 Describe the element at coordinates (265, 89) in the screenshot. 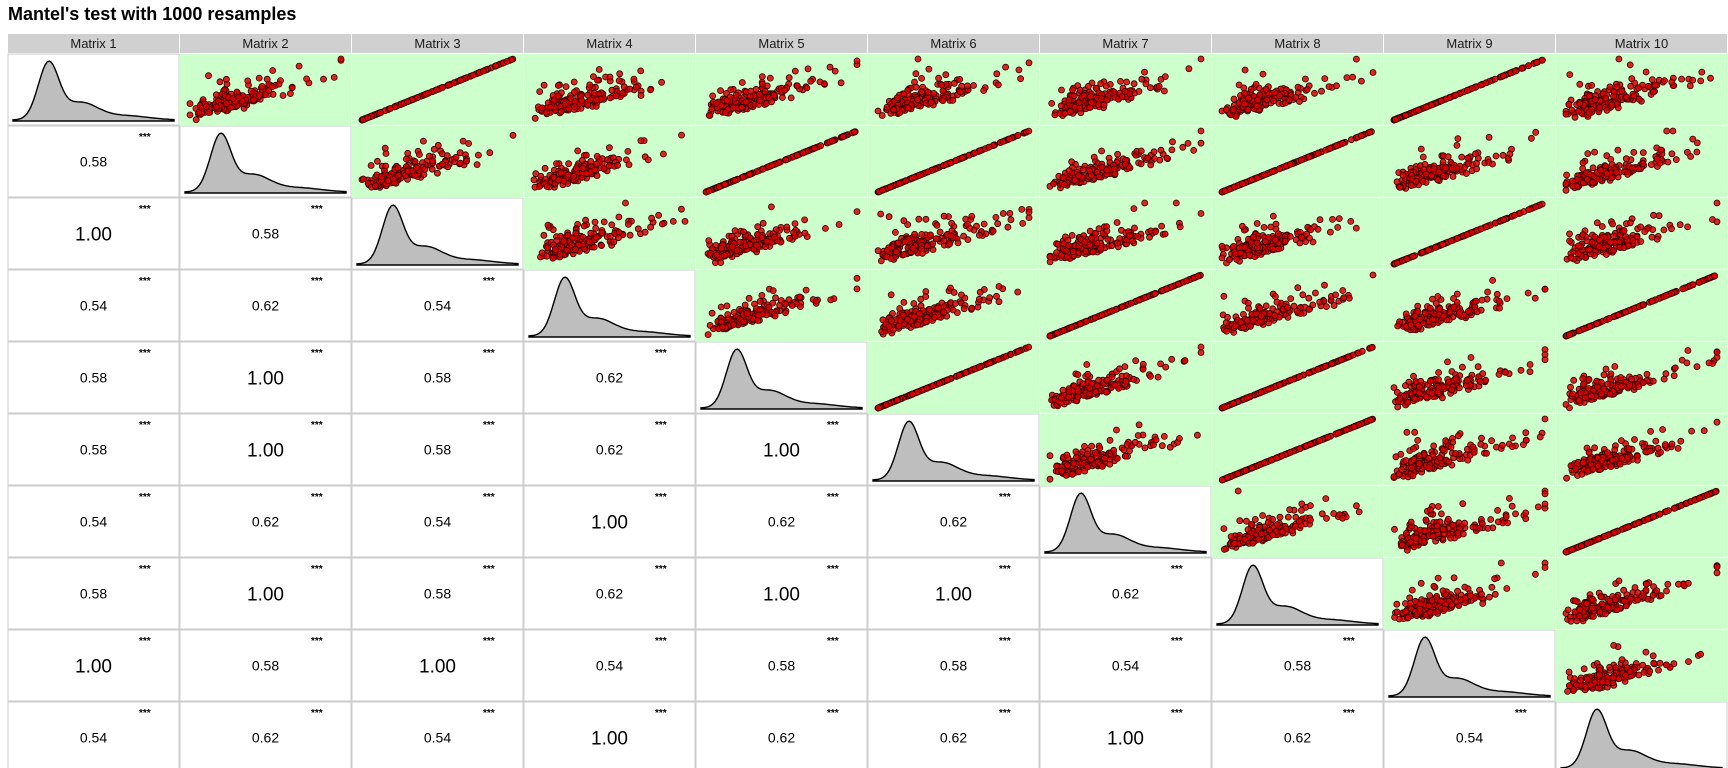

I see `scatter-points` at that location.